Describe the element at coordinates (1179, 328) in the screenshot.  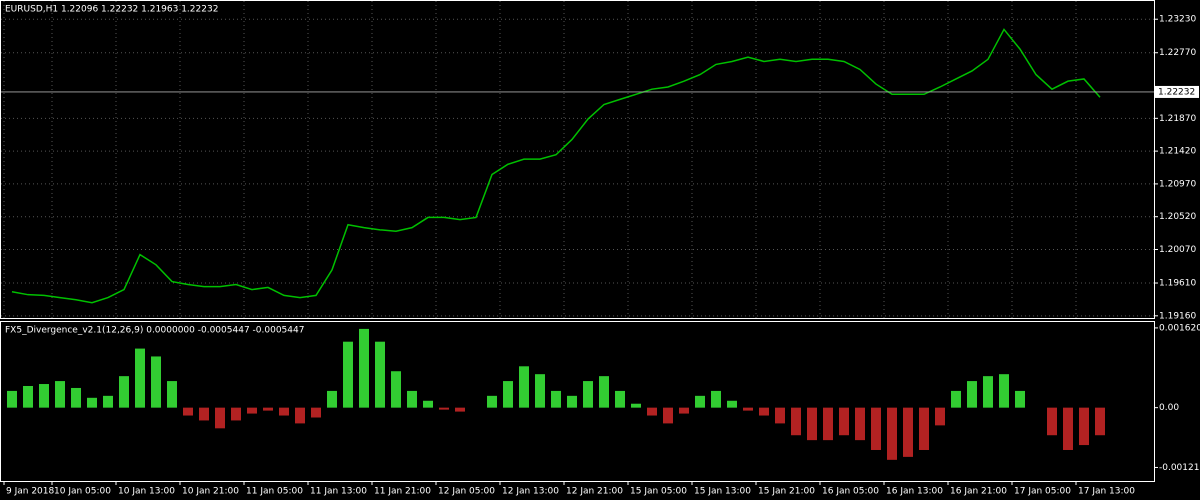
I see `y-tick-label: 0.001620` at that location.